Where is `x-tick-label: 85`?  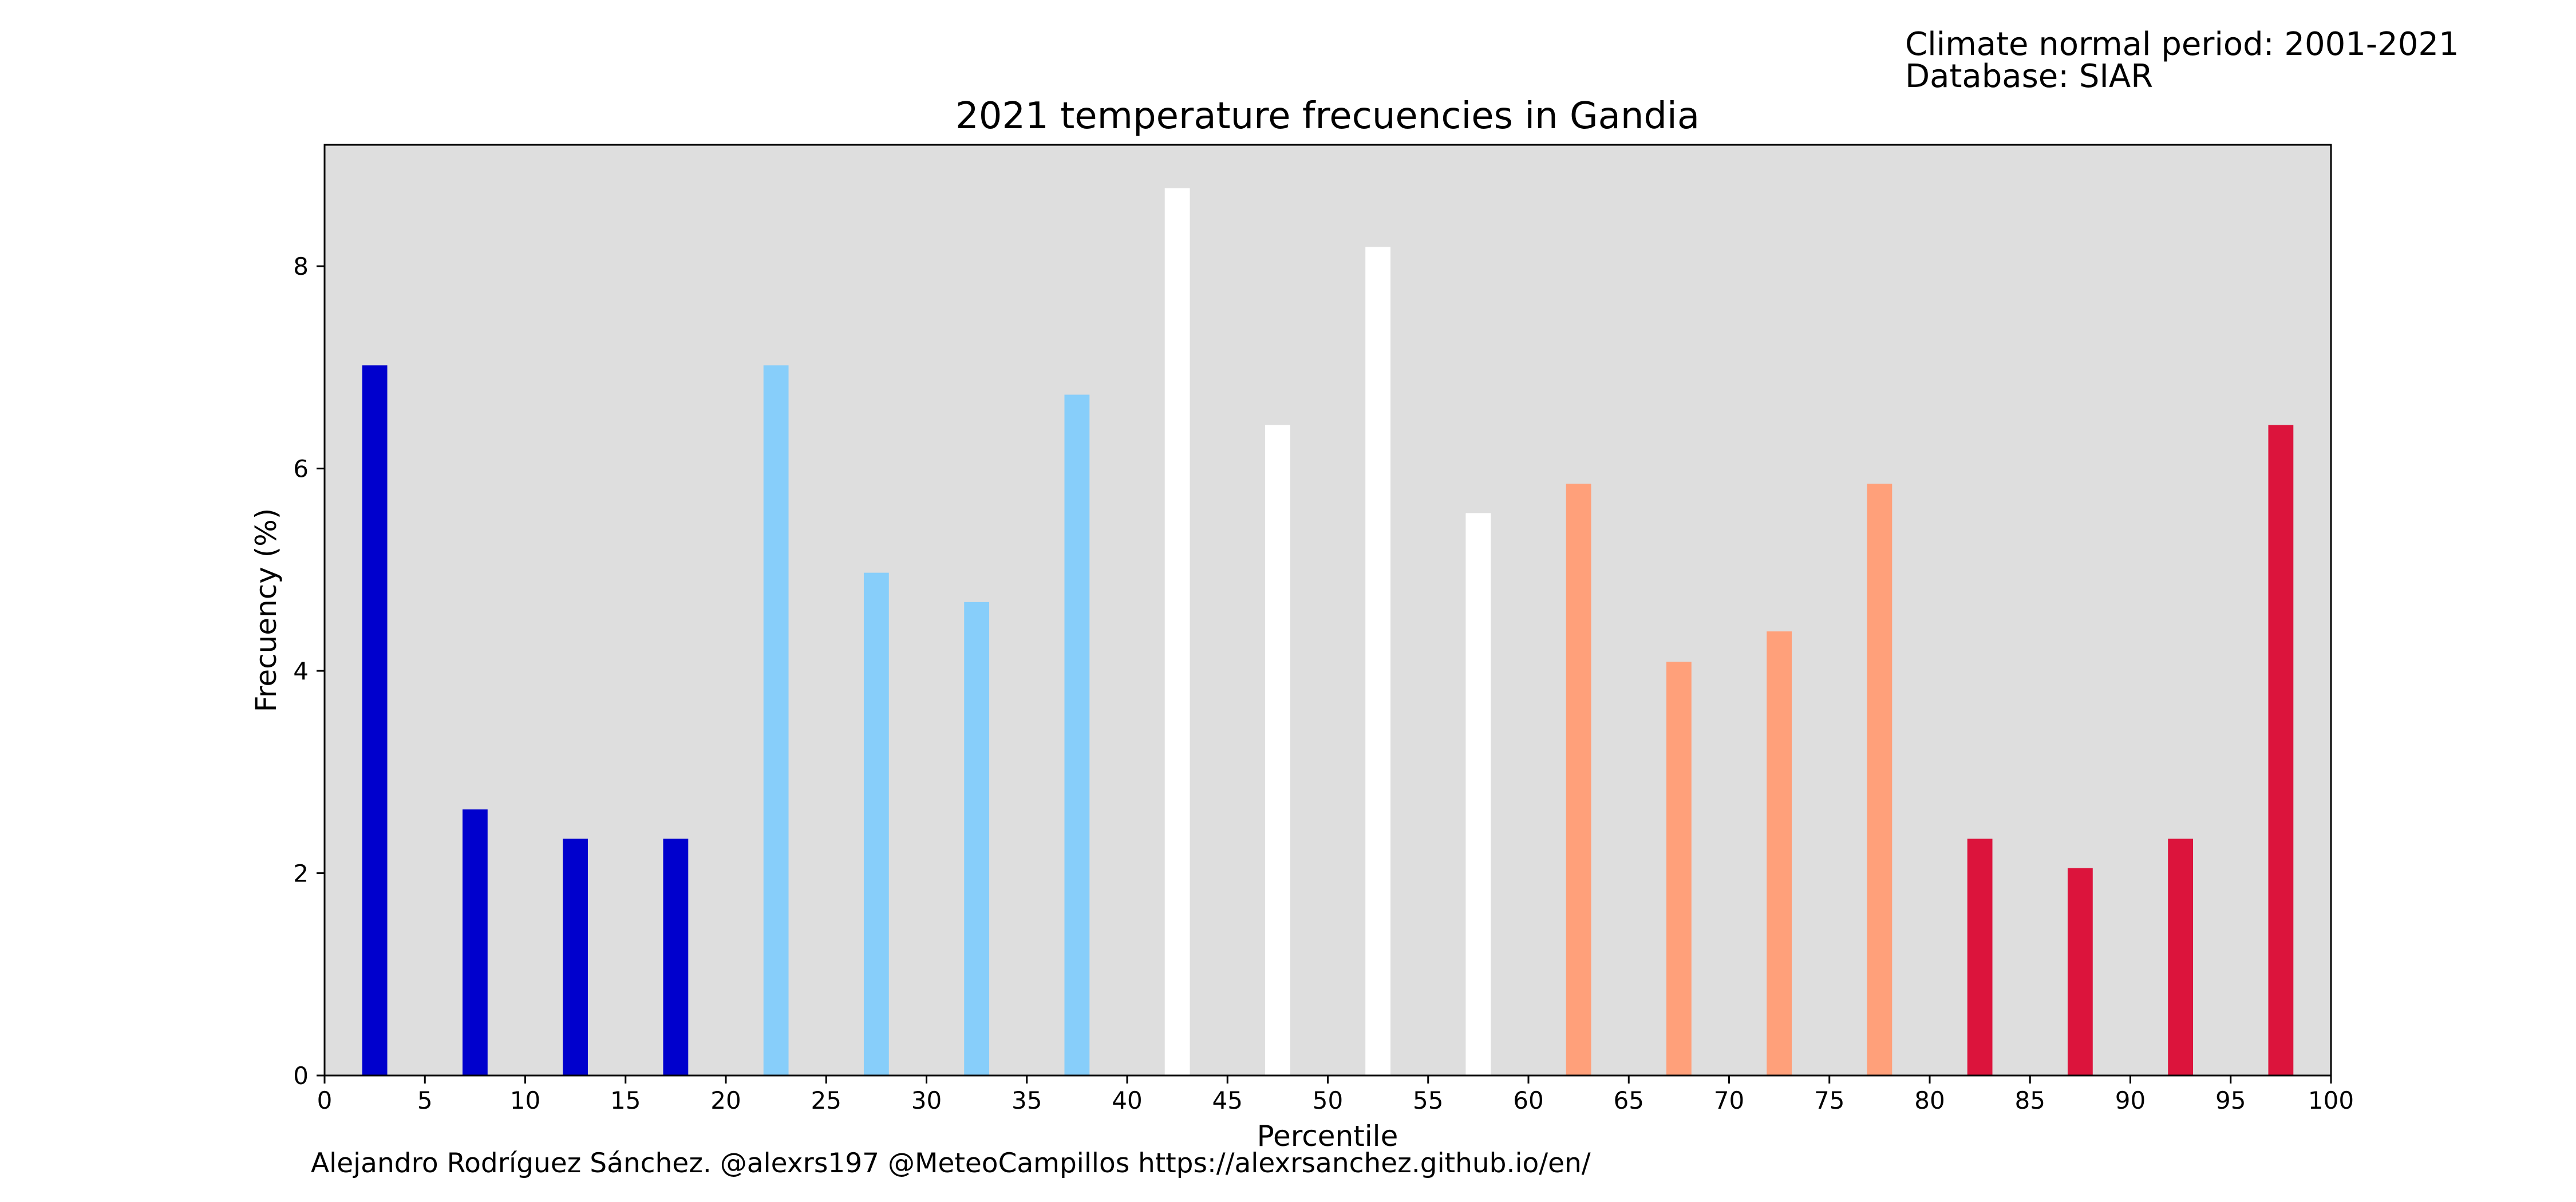 x-tick-label: 85 is located at coordinates (2030, 1100).